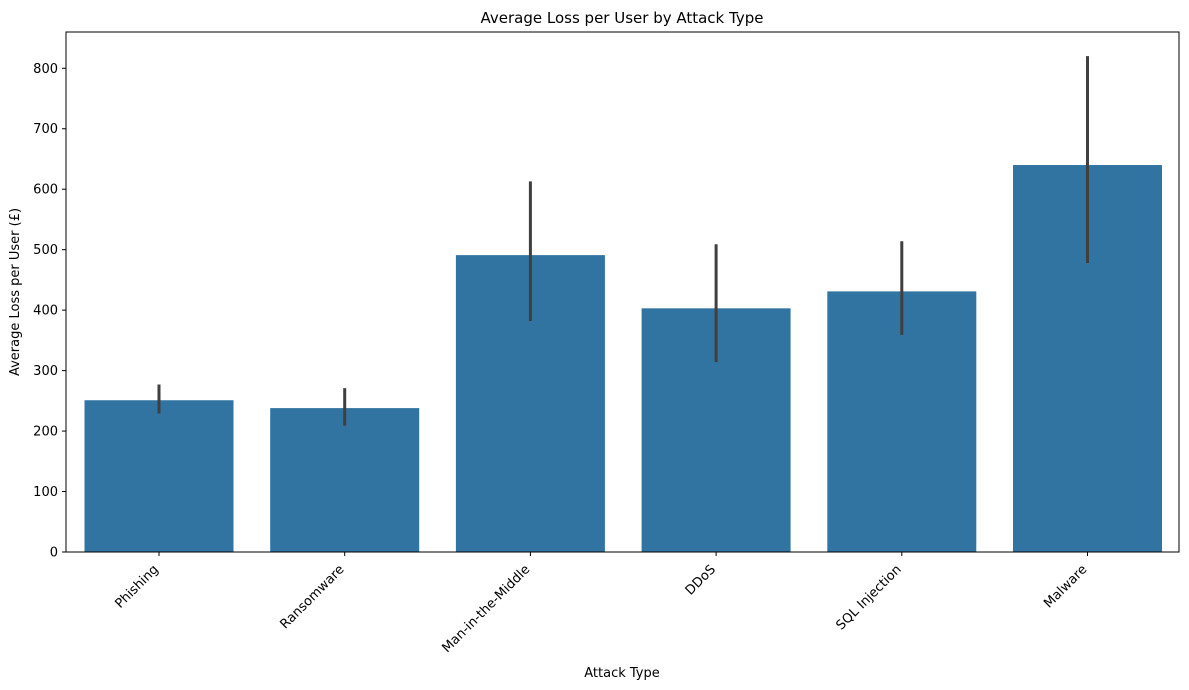 This screenshot has height=690, width=1189. What do you see at coordinates (45, 250) in the screenshot?
I see `y-tick-label: 500` at bounding box center [45, 250].